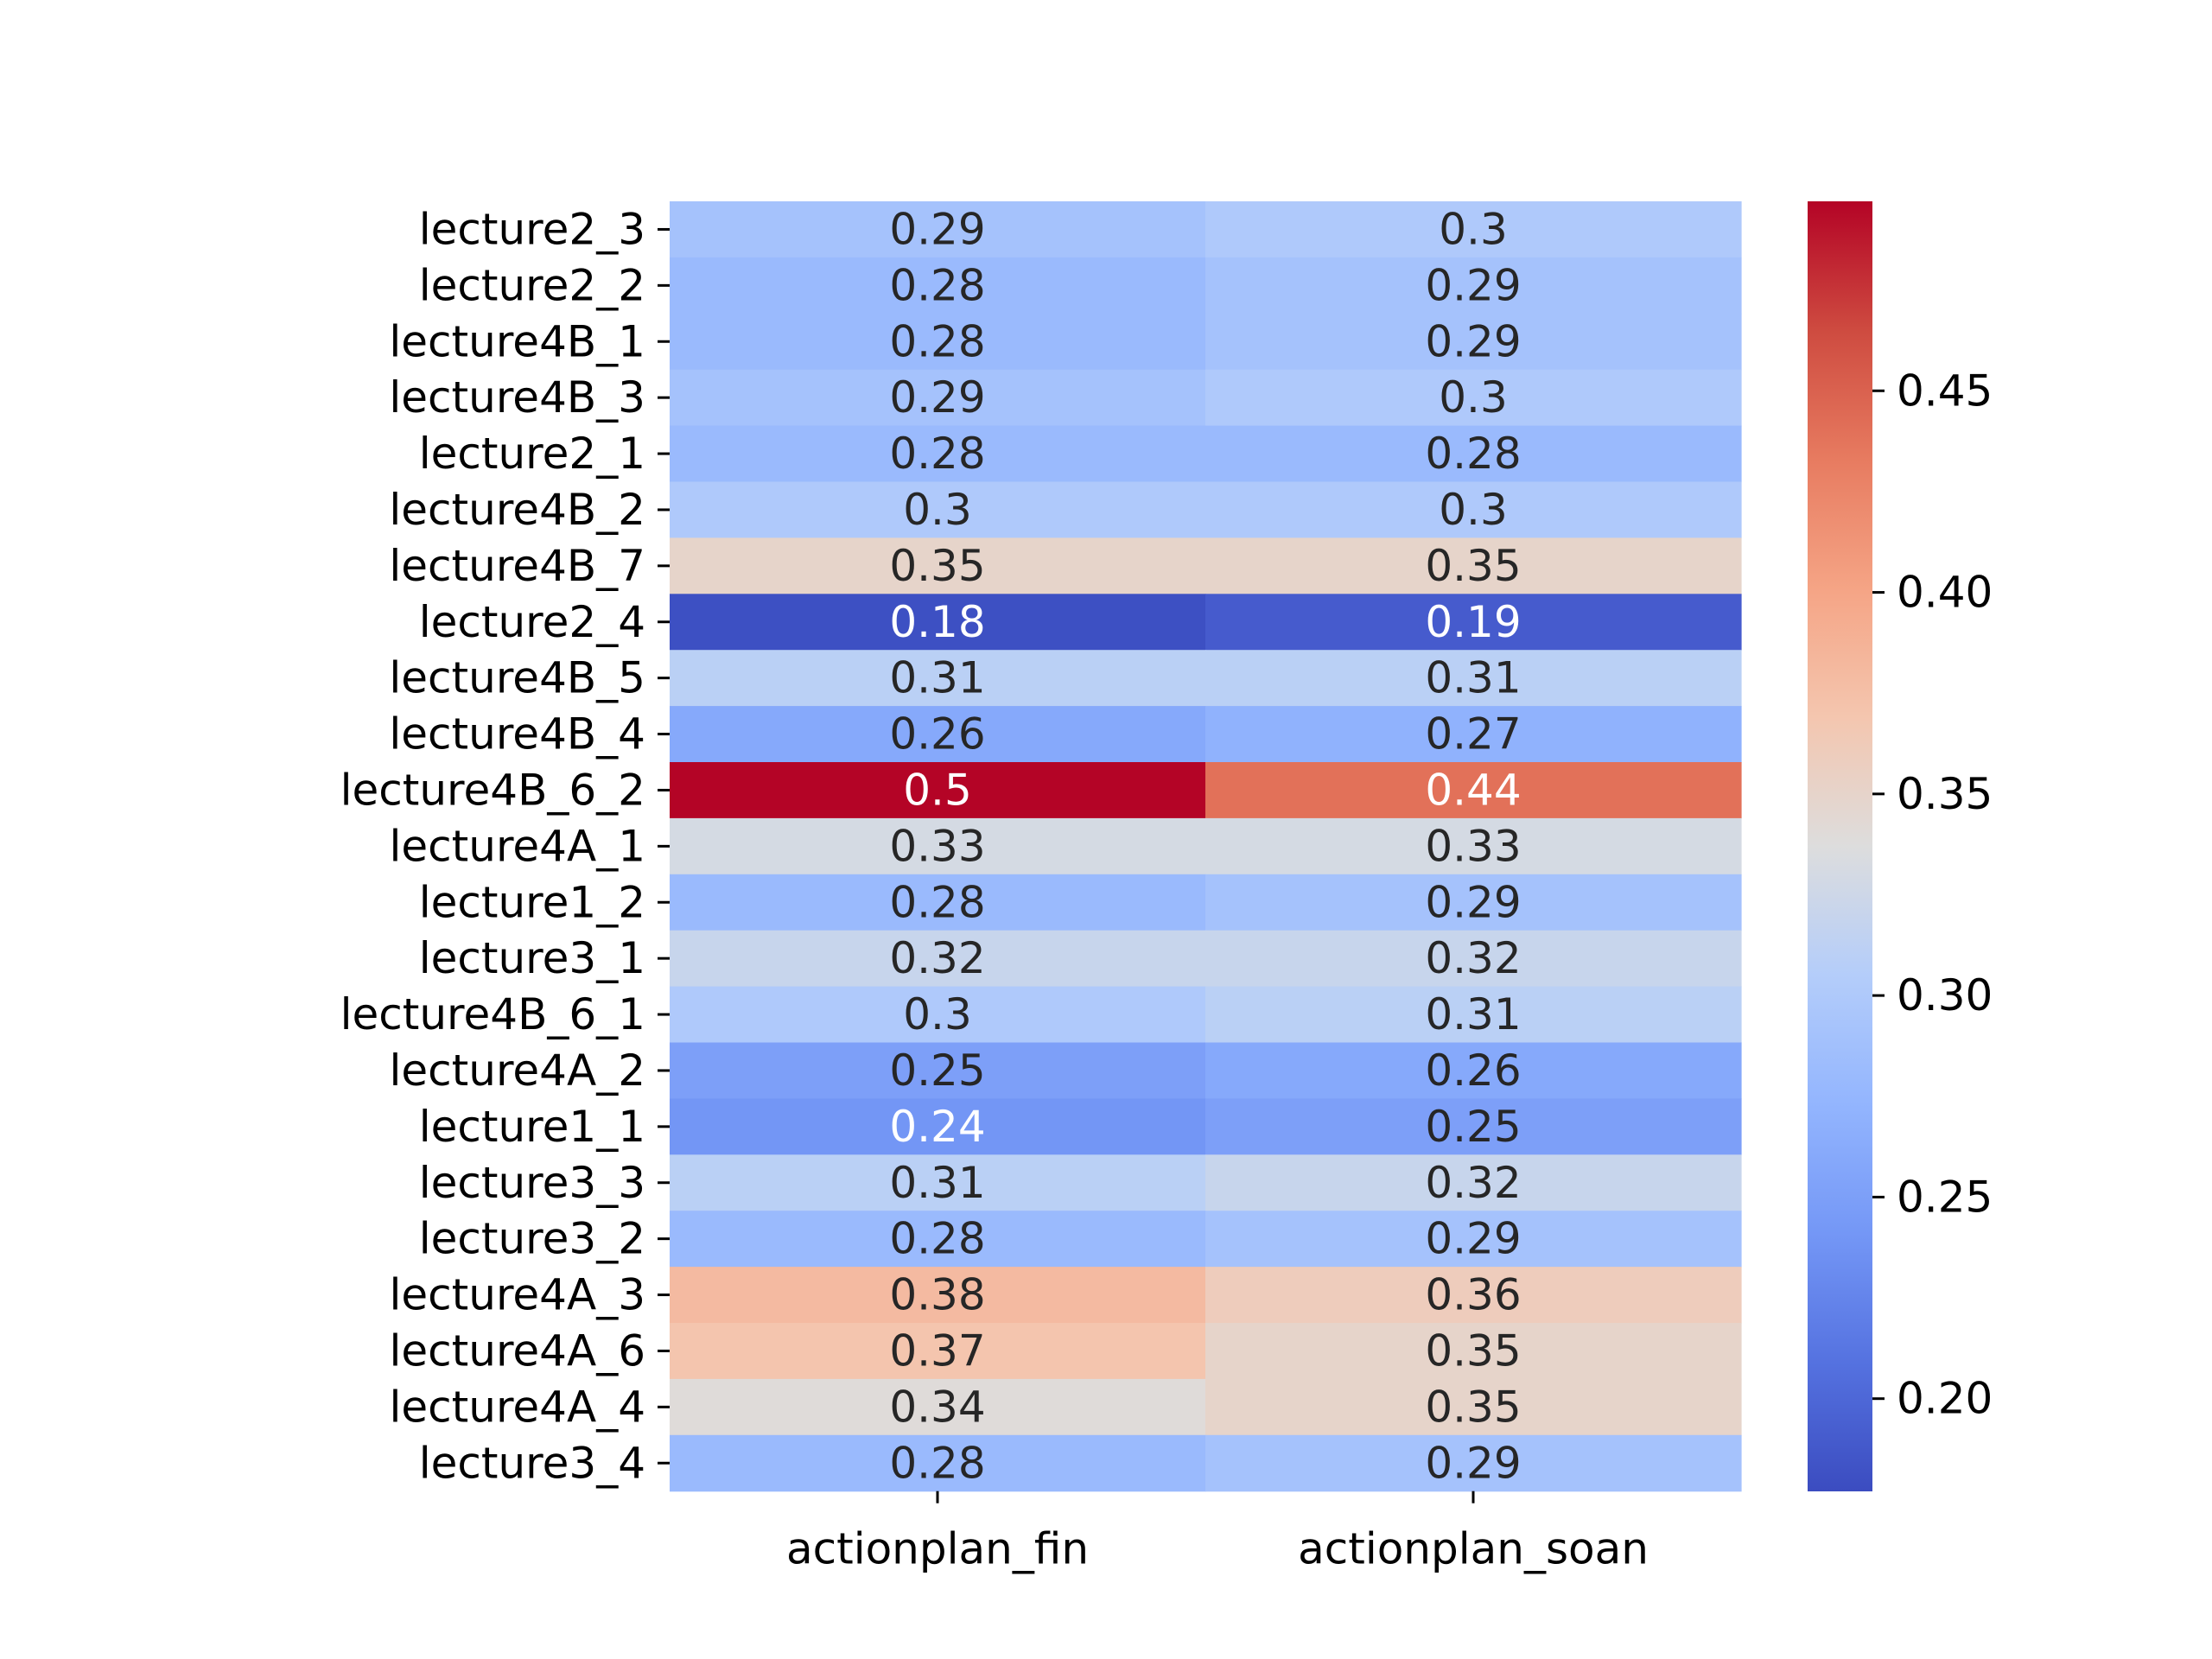 The height and width of the screenshot is (1659, 2212). What do you see at coordinates (517, 678) in the screenshot?
I see `y-tick-label: lecture4B_5` at bounding box center [517, 678].